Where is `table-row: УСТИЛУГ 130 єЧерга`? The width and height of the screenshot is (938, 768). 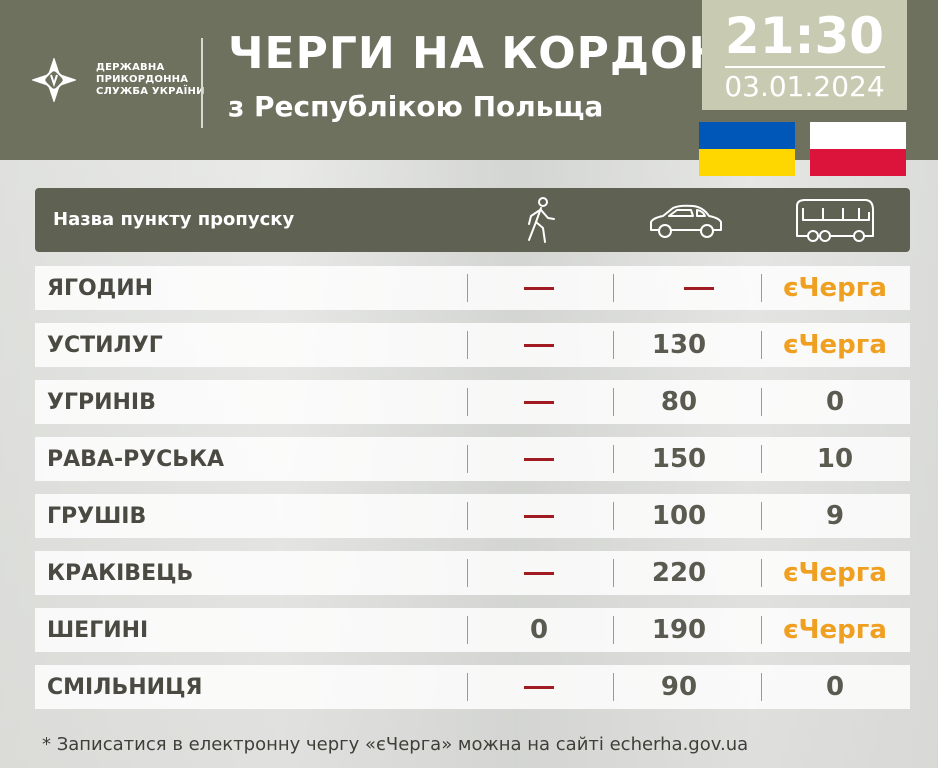 table-row: УСТИЛУГ 130 єЧерга is located at coordinates (472, 345).